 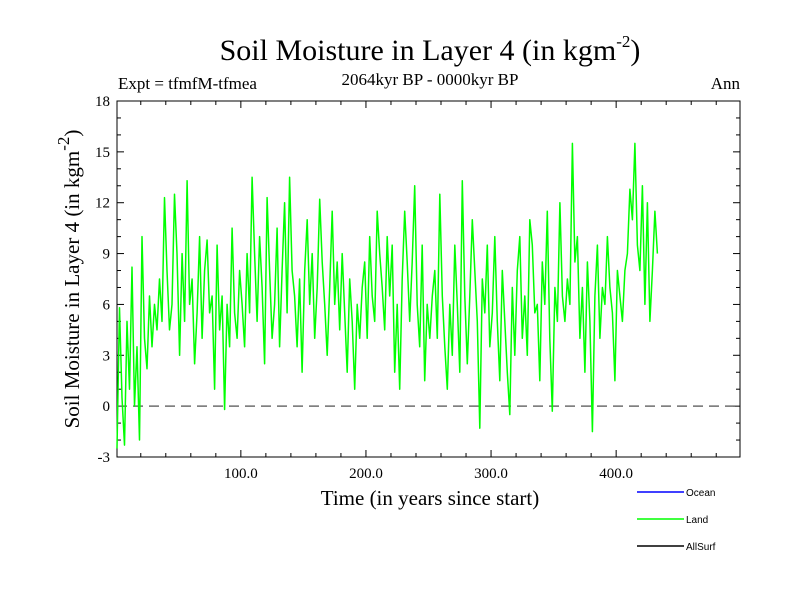 What do you see at coordinates (430, 498) in the screenshot?
I see `x-axis-label: Time (in years since start)` at bounding box center [430, 498].